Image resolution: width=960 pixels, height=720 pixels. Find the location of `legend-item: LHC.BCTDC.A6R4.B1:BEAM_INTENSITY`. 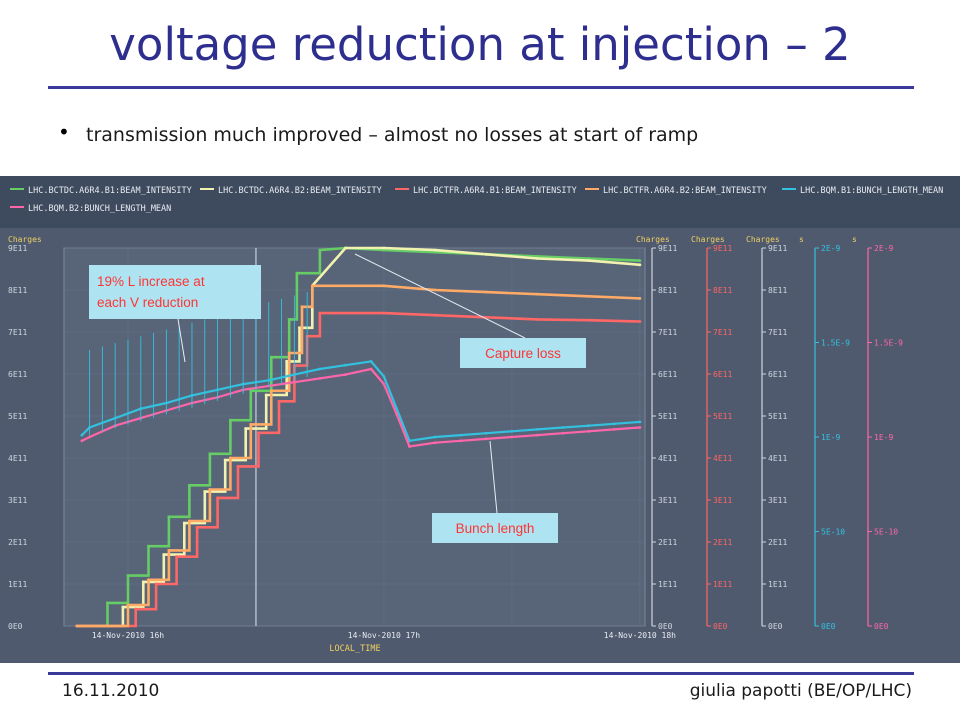

legend-item: LHC.BCTDC.A6R4.B1:BEAM_INTENSITY is located at coordinates (101, 191).